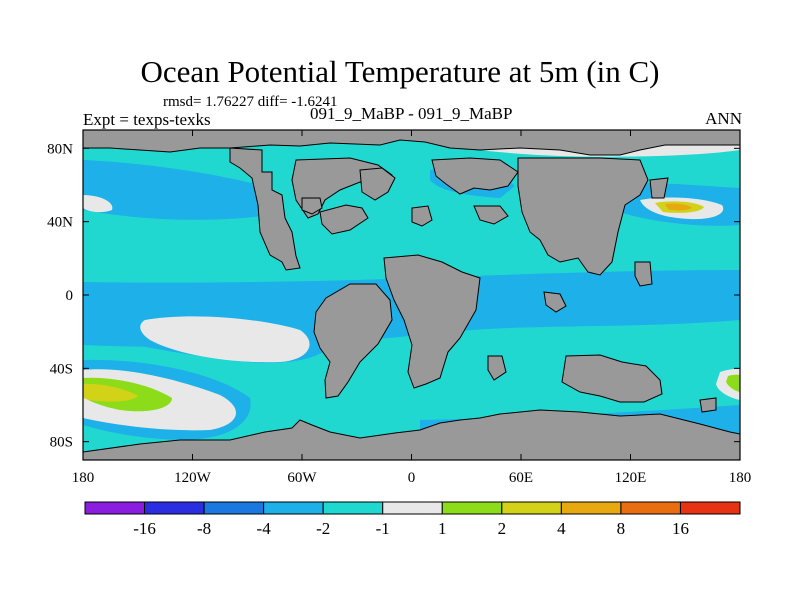 The image size is (800, 600). I want to click on warm-core-northwest-pacific, so click(678, 207).